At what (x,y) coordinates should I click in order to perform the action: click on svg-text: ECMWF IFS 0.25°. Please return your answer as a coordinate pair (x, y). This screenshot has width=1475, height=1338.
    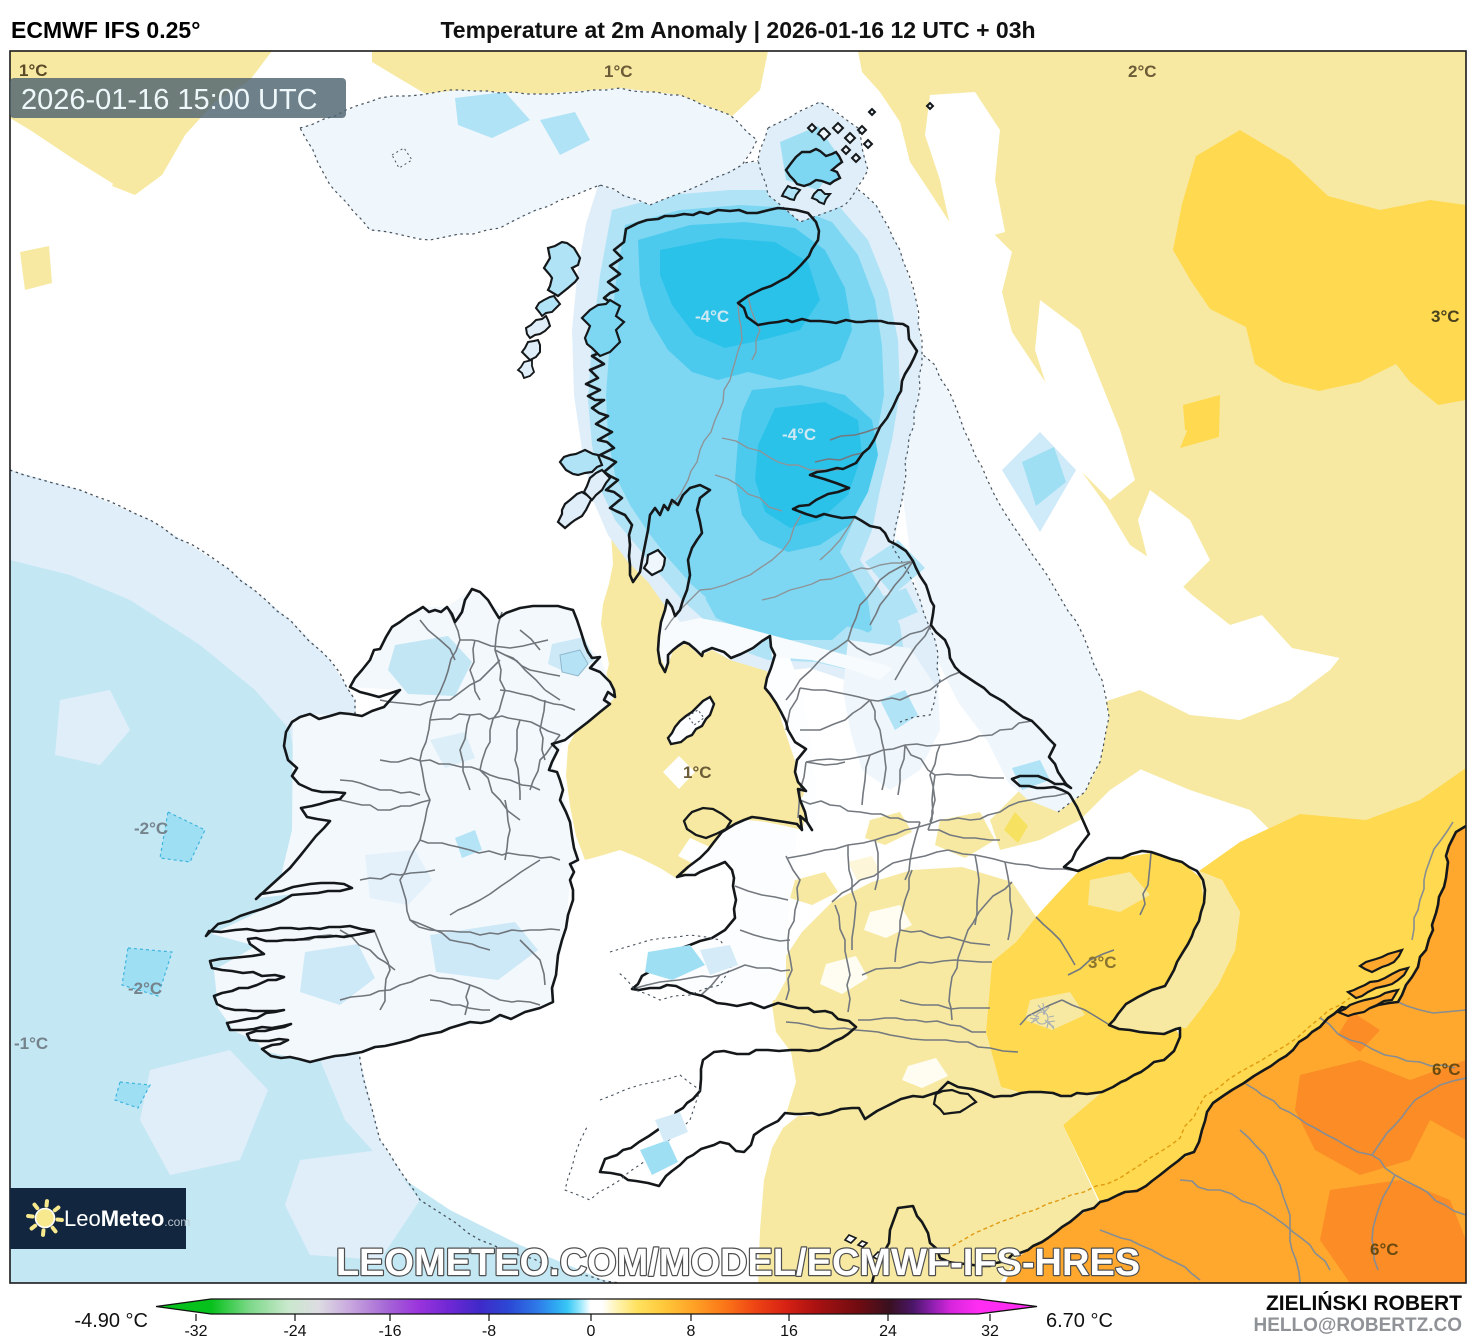
    Looking at the image, I should click on (105, 30).